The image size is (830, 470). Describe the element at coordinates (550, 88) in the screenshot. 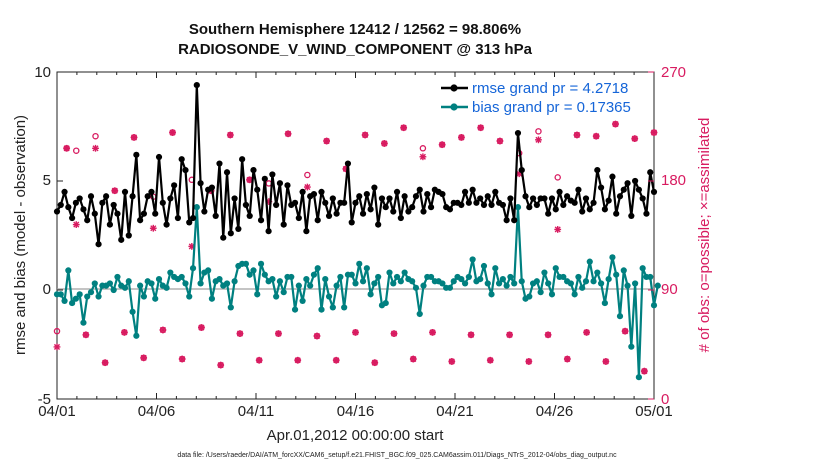

I see `legend-rmse-label: rmse grand pr = 4.2718` at that location.